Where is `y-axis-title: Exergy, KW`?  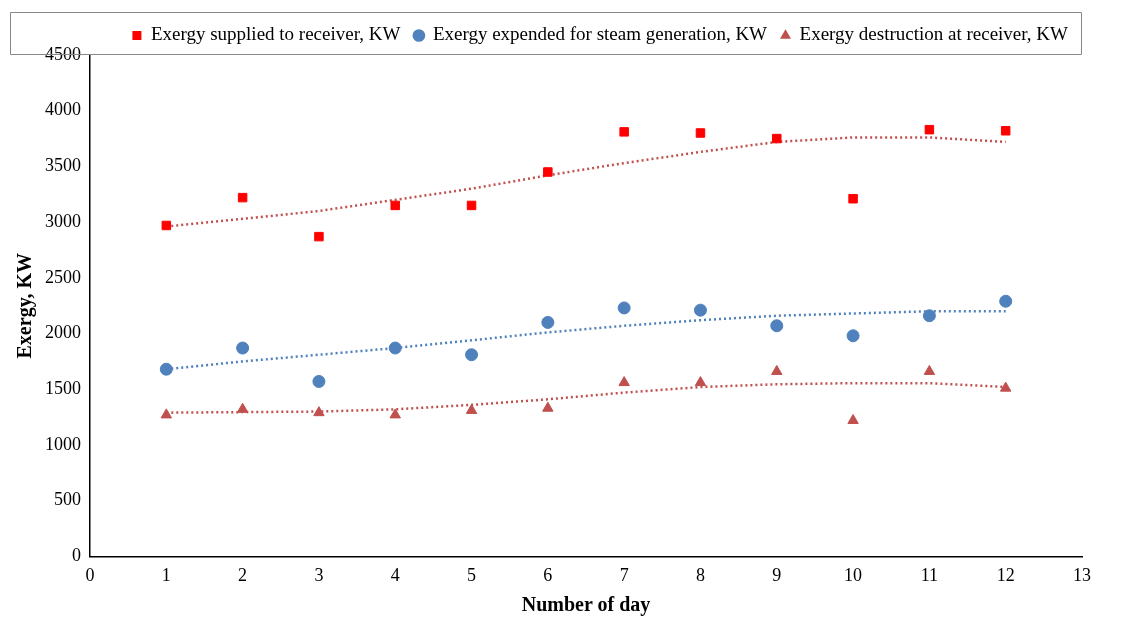
y-axis-title: Exergy, KW is located at coordinates (25, 305).